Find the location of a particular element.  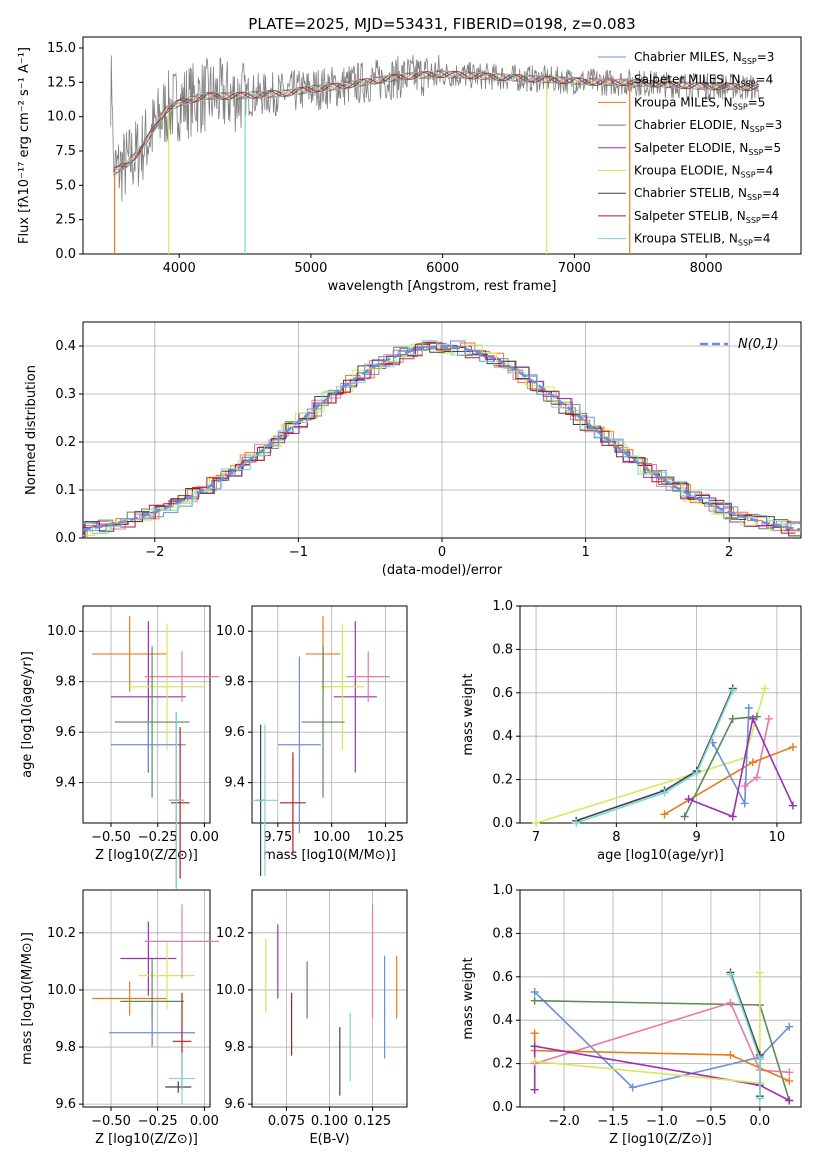

legend-label: Kroupa STELIB, NSSP=4 is located at coordinates (702, 240).